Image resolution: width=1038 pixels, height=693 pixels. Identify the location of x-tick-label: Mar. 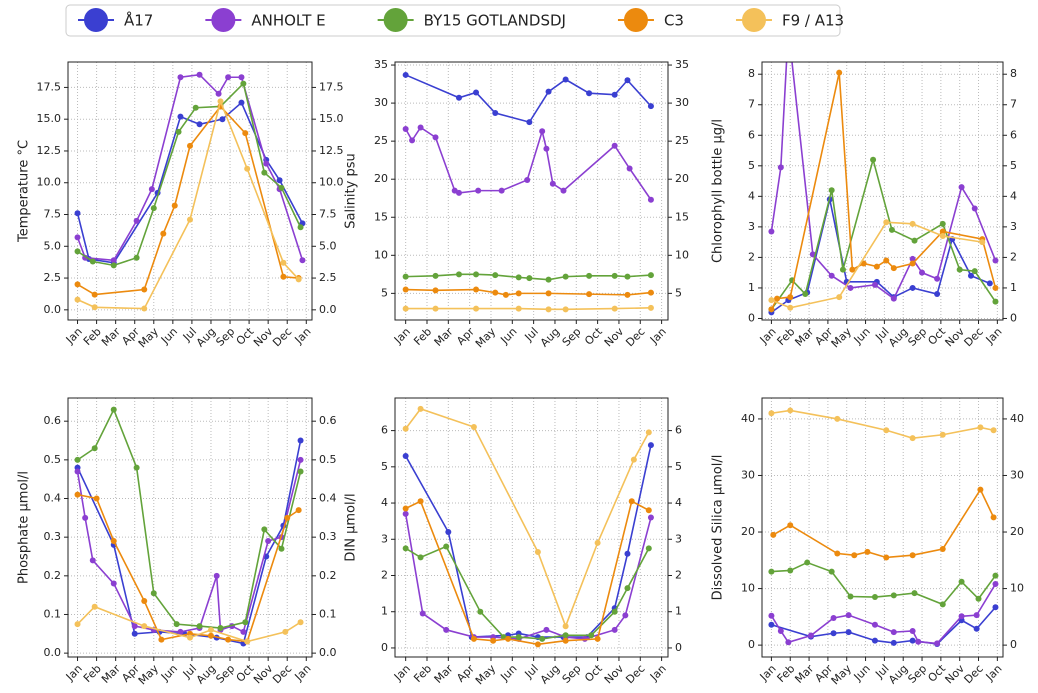
(111, 674).